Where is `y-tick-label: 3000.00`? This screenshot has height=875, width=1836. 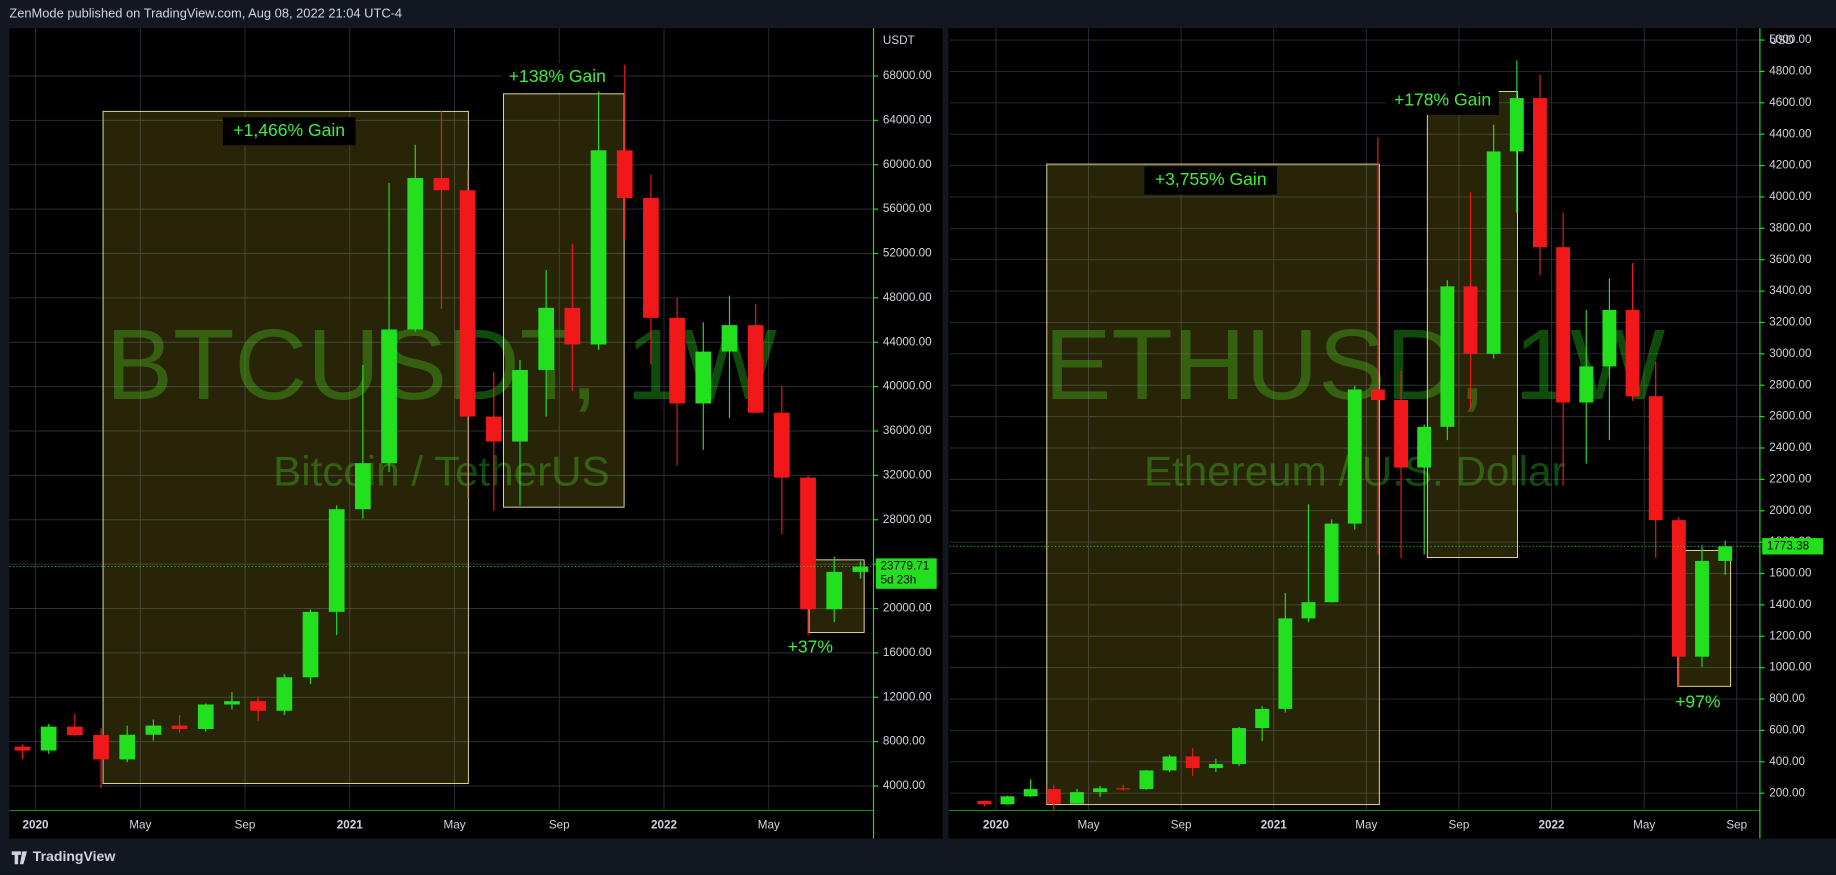 y-tick-label: 3000.00 is located at coordinates (1790, 353).